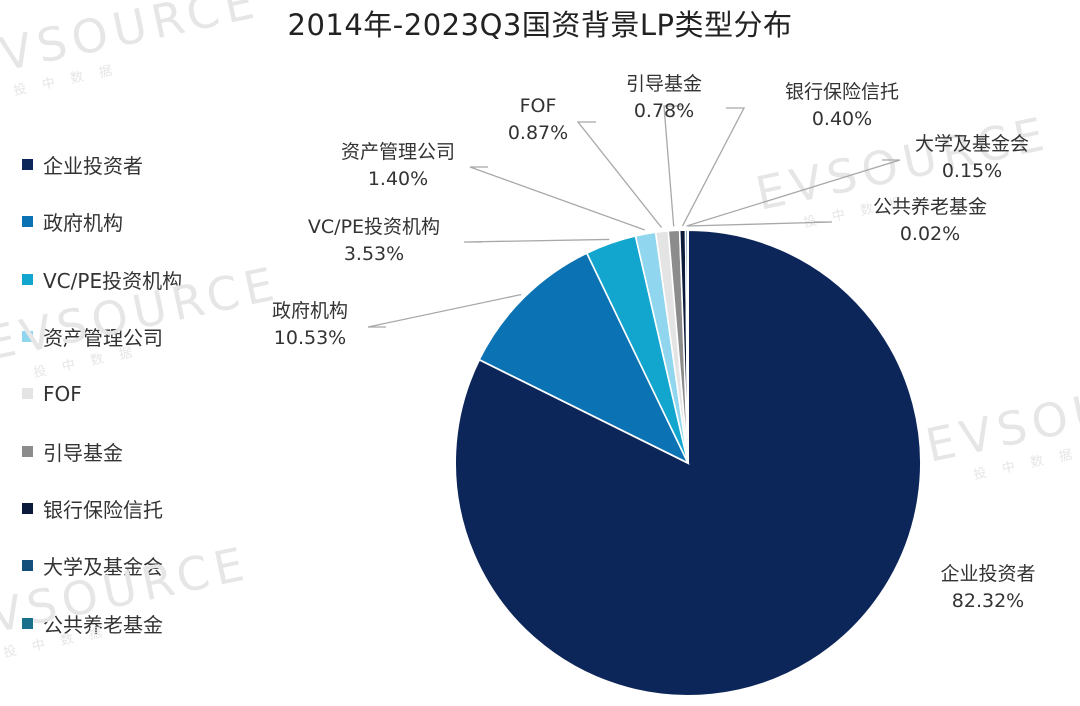 This screenshot has width=1080, height=706. I want to click on slice-label-name: 银行保险信托, so click(842, 92).